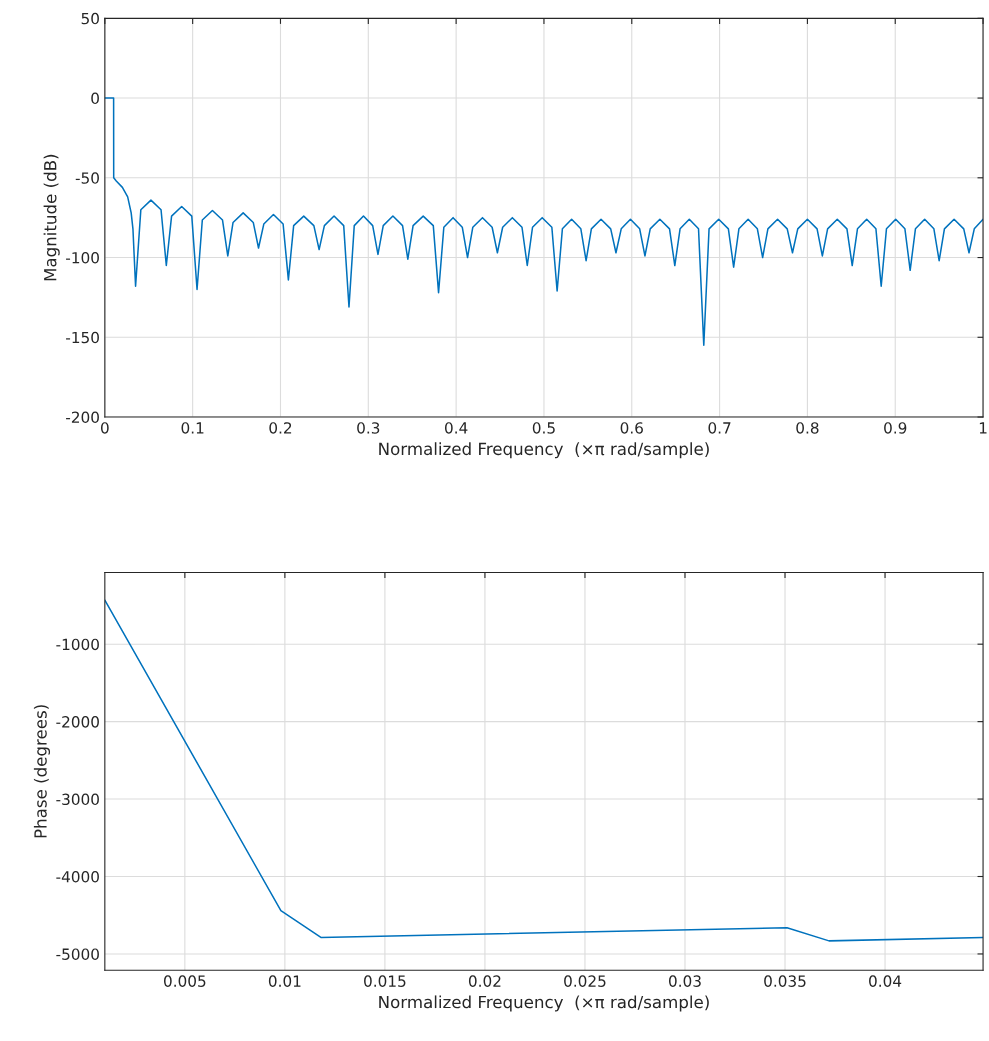 This screenshot has height=1041, width=989. What do you see at coordinates (51, 217) in the screenshot?
I see `y-axis-title: Magnitude (dB)` at bounding box center [51, 217].